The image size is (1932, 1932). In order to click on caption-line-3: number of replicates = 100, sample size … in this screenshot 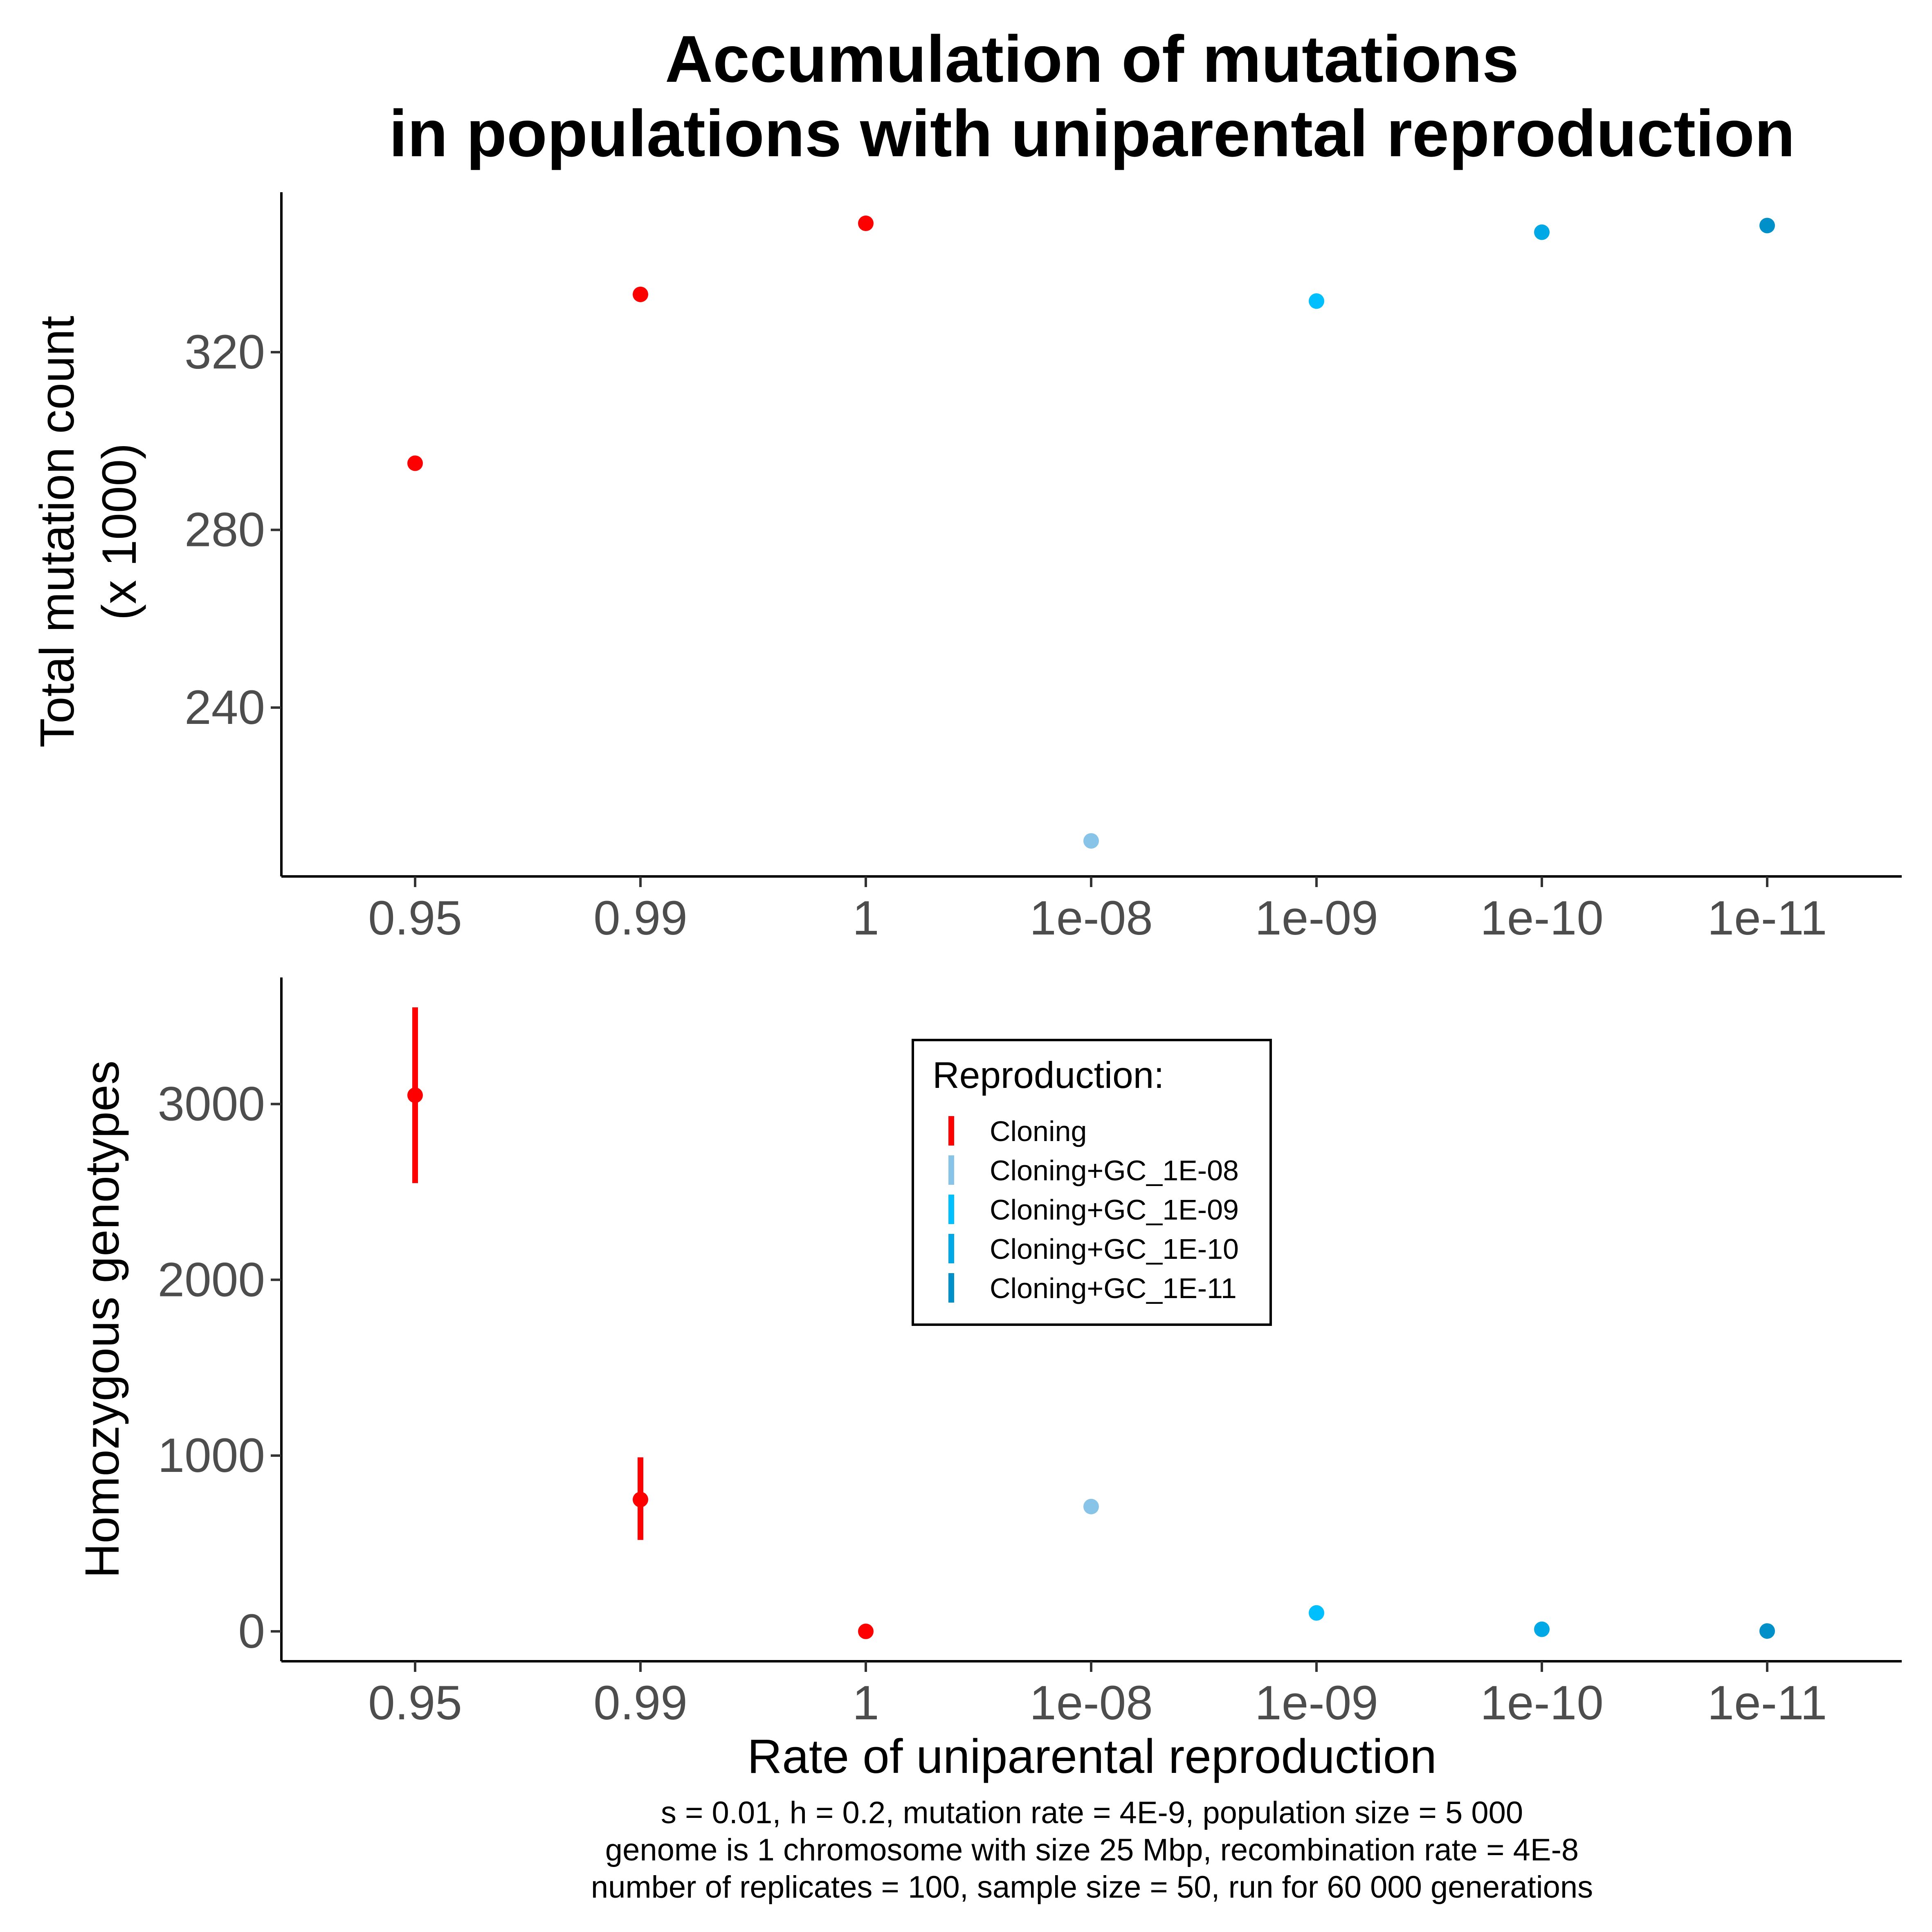, I will do `click(1092, 1888)`.